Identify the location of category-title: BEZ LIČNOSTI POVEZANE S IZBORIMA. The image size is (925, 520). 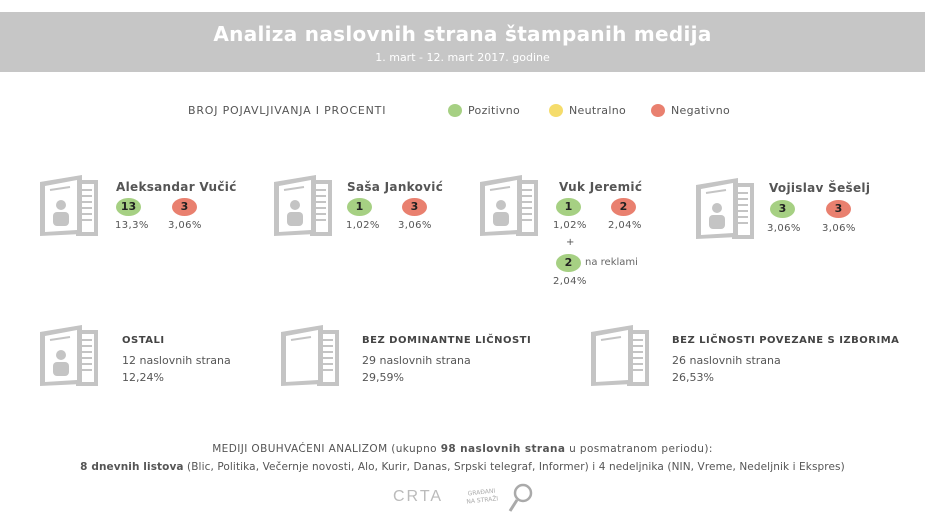
(786, 340).